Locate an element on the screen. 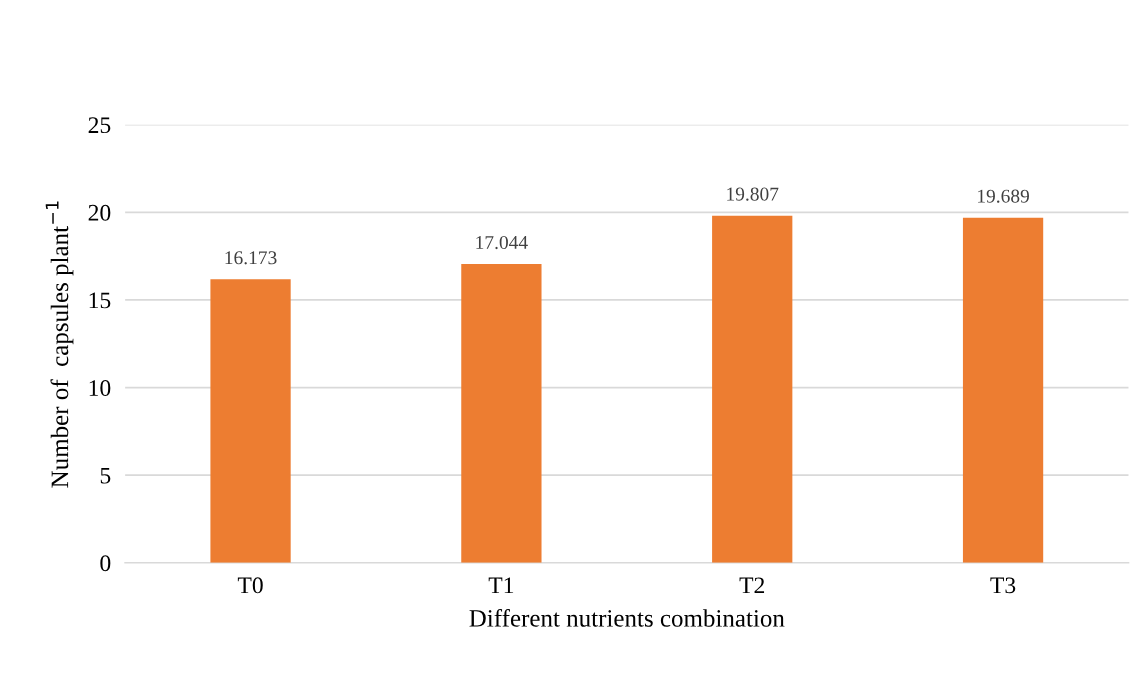 The image size is (1148, 674). y-tick-label: 25 is located at coordinates (99, 125).